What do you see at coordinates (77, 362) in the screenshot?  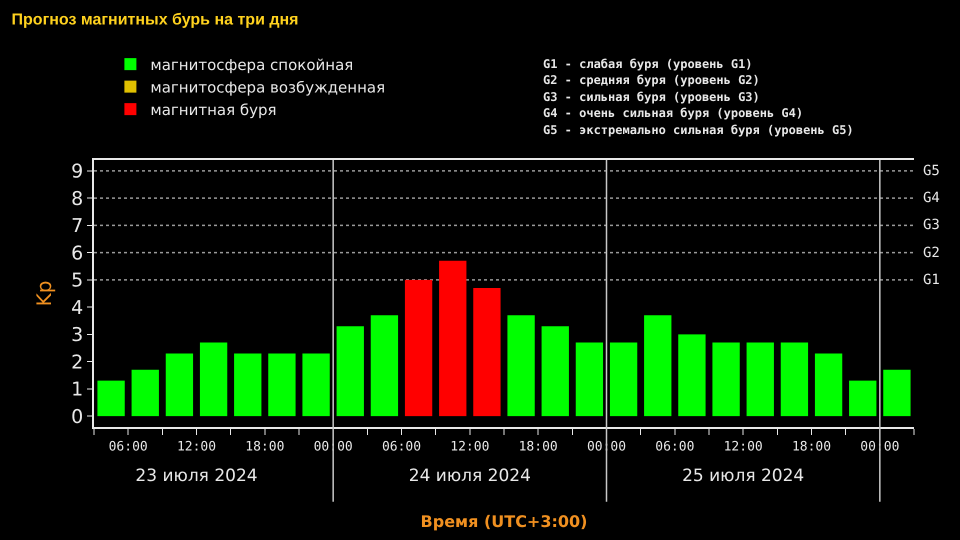 I see `y-tick-label: 2` at bounding box center [77, 362].